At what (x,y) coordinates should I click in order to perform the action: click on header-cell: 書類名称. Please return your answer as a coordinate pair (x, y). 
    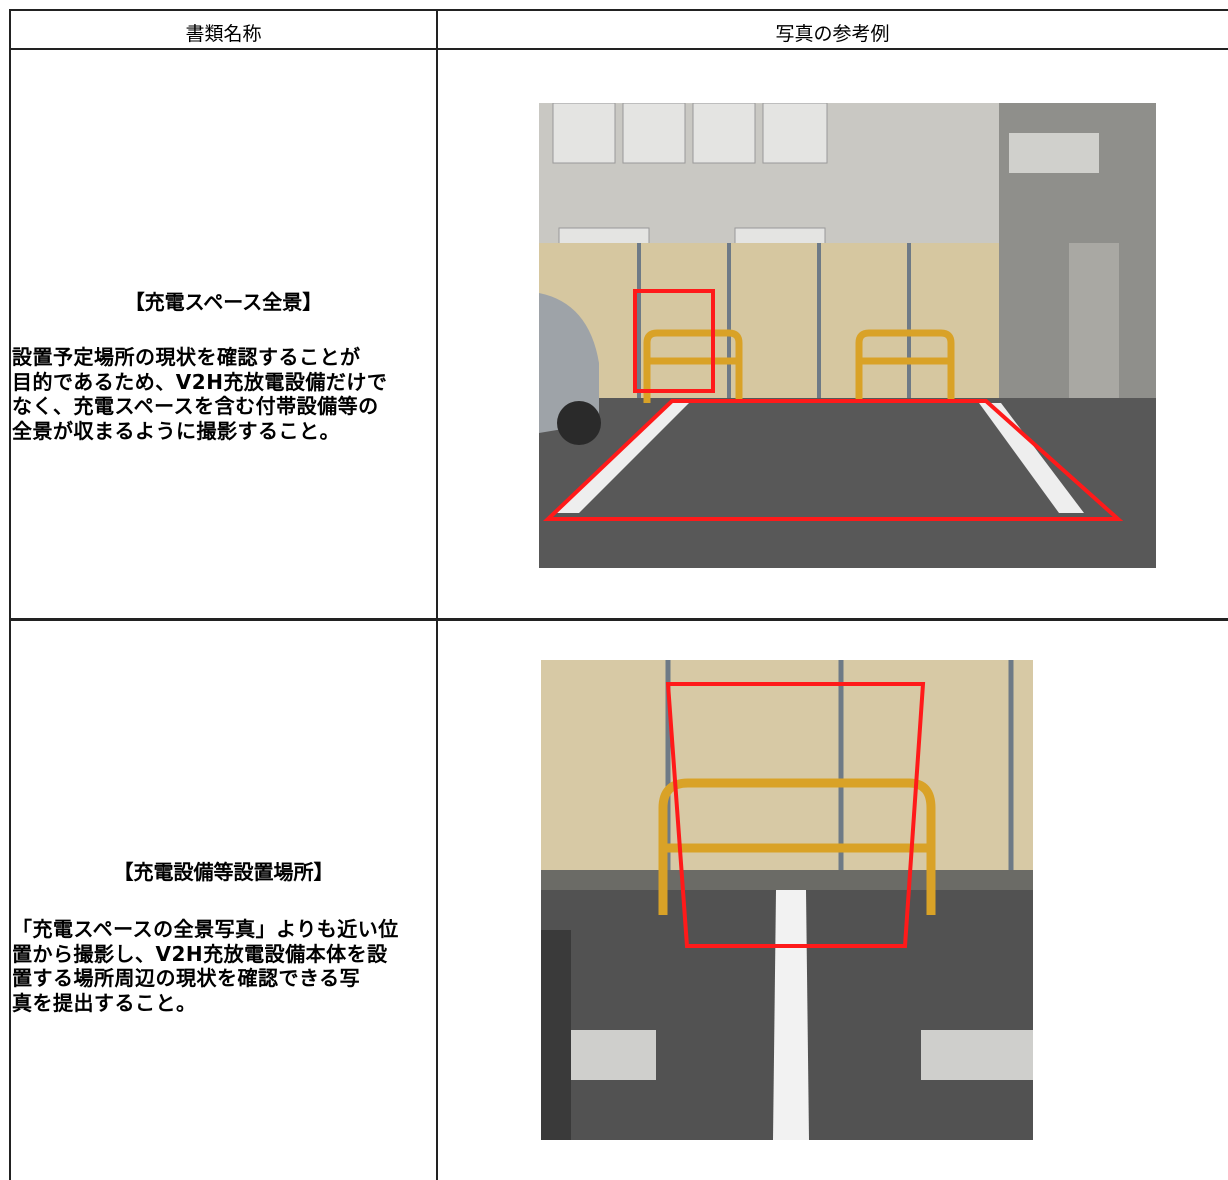
    Looking at the image, I should click on (223, 34).